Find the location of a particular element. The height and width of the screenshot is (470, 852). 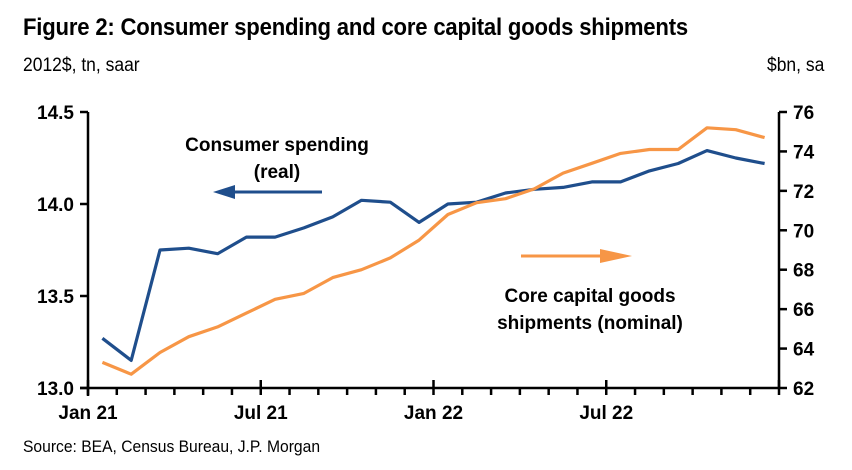

right-axis-tick-label: 62 is located at coordinates (803, 389).